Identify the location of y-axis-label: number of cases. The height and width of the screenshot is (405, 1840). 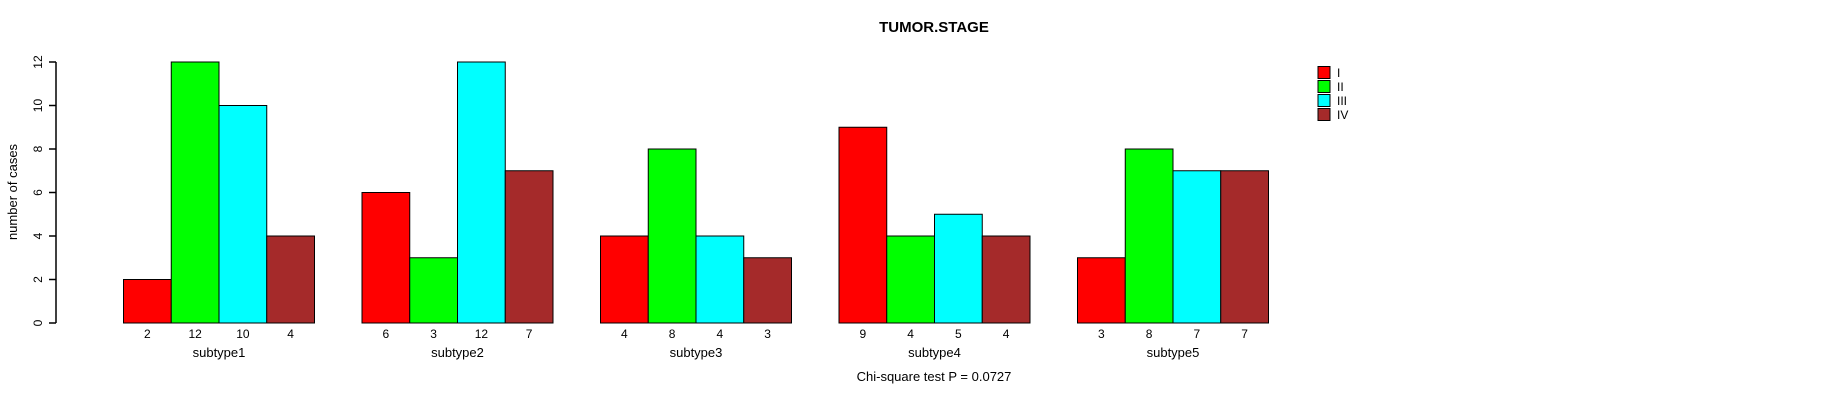
(12, 191).